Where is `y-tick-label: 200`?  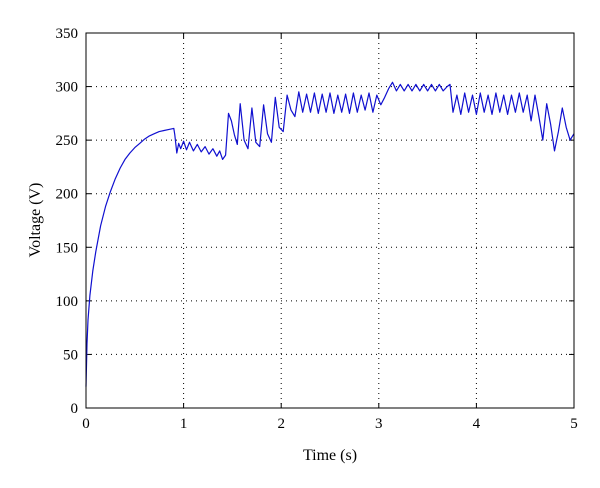 y-tick-label: 200 is located at coordinates (67, 195).